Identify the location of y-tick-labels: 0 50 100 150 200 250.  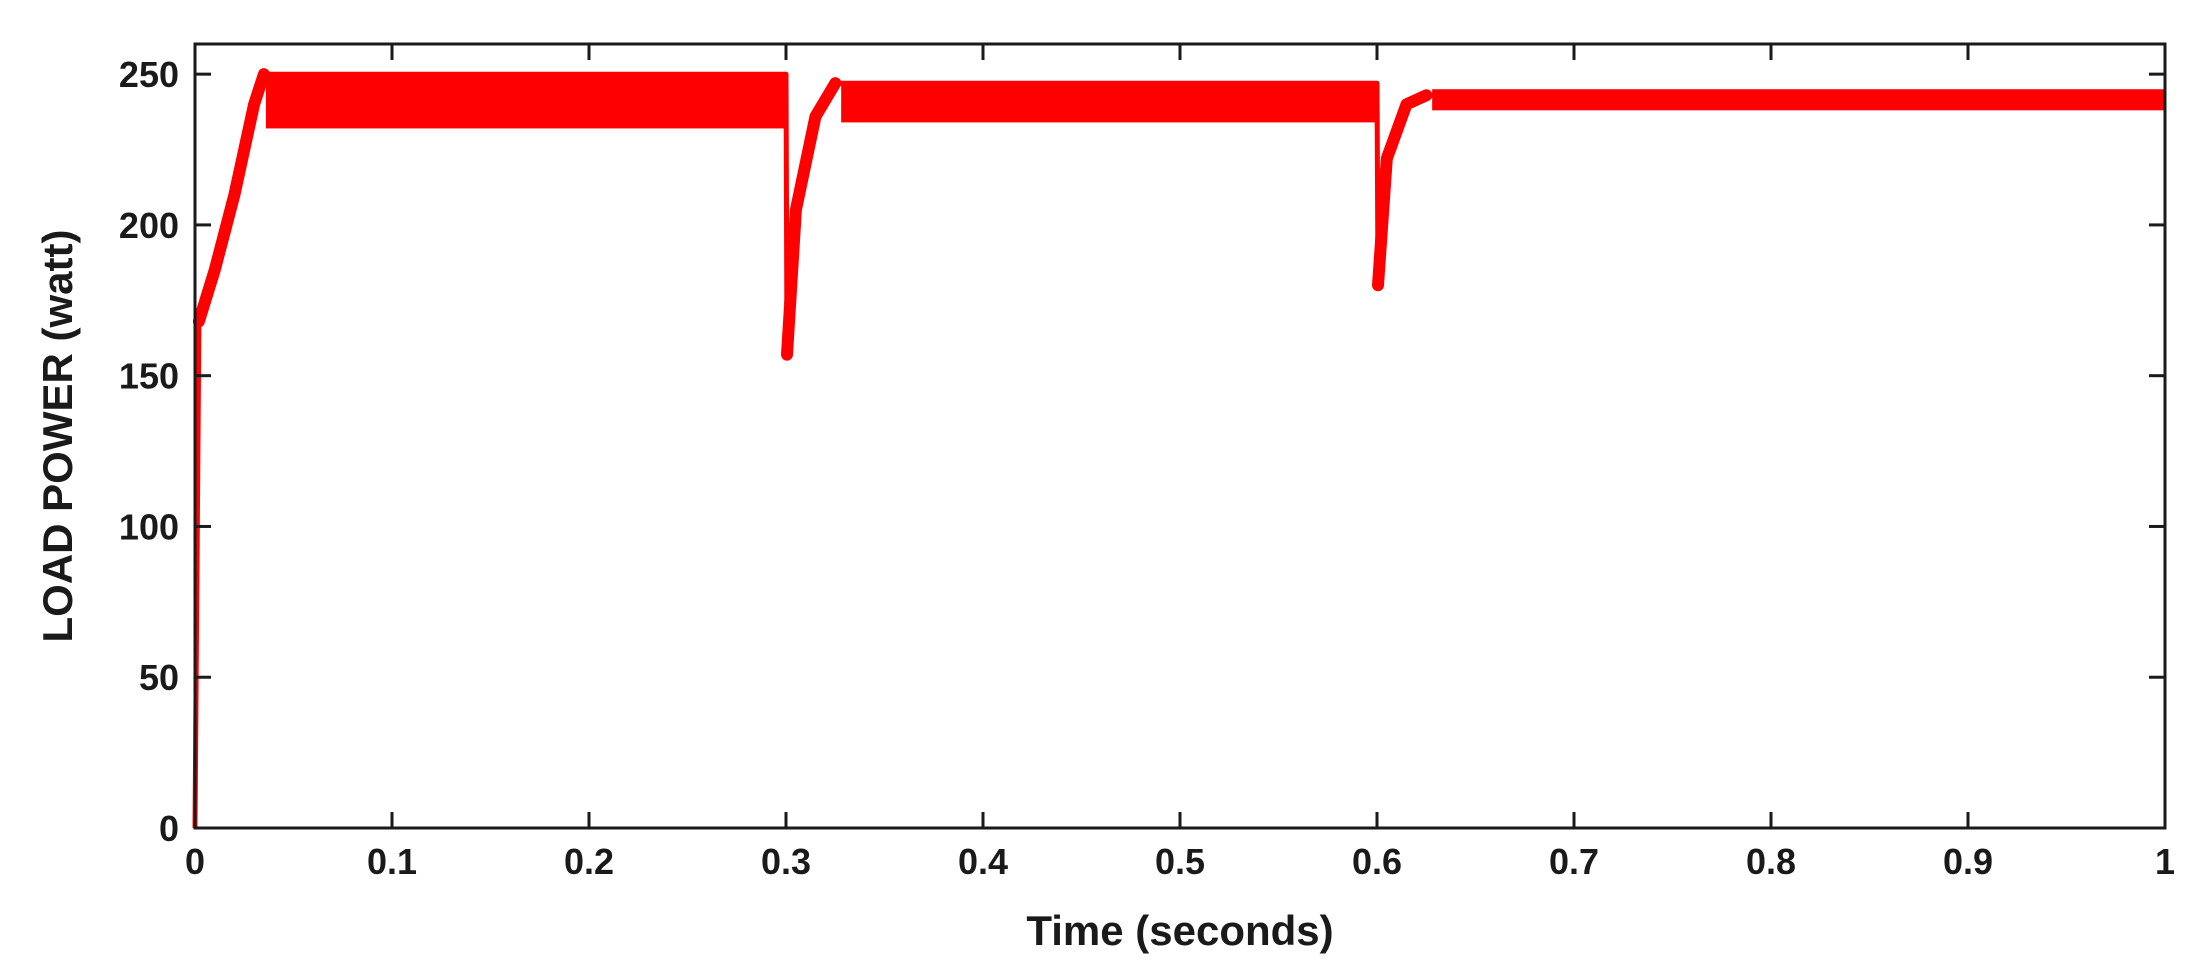
(149, 451).